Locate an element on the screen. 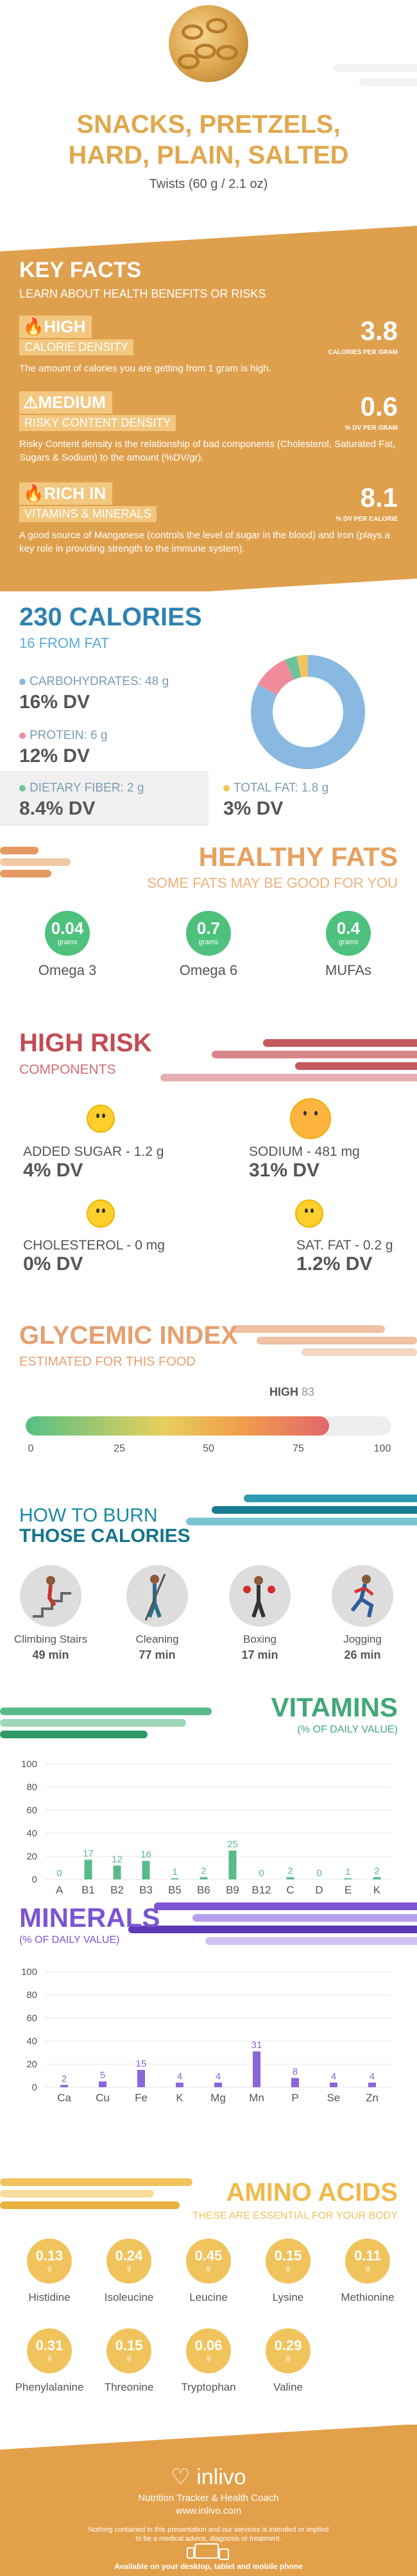 The image size is (417, 2576). key-fact-level: 🔥HIGH is located at coordinates (55, 327).